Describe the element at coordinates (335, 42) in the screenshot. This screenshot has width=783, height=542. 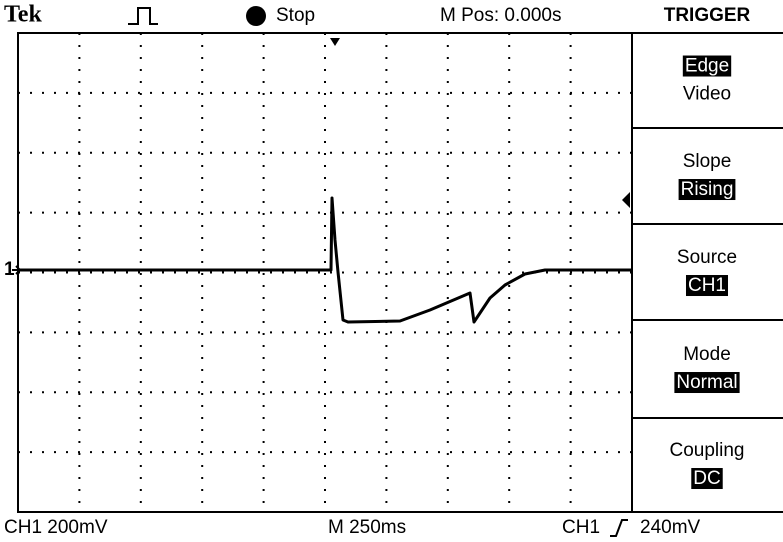
I see `trigger-position` at that location.